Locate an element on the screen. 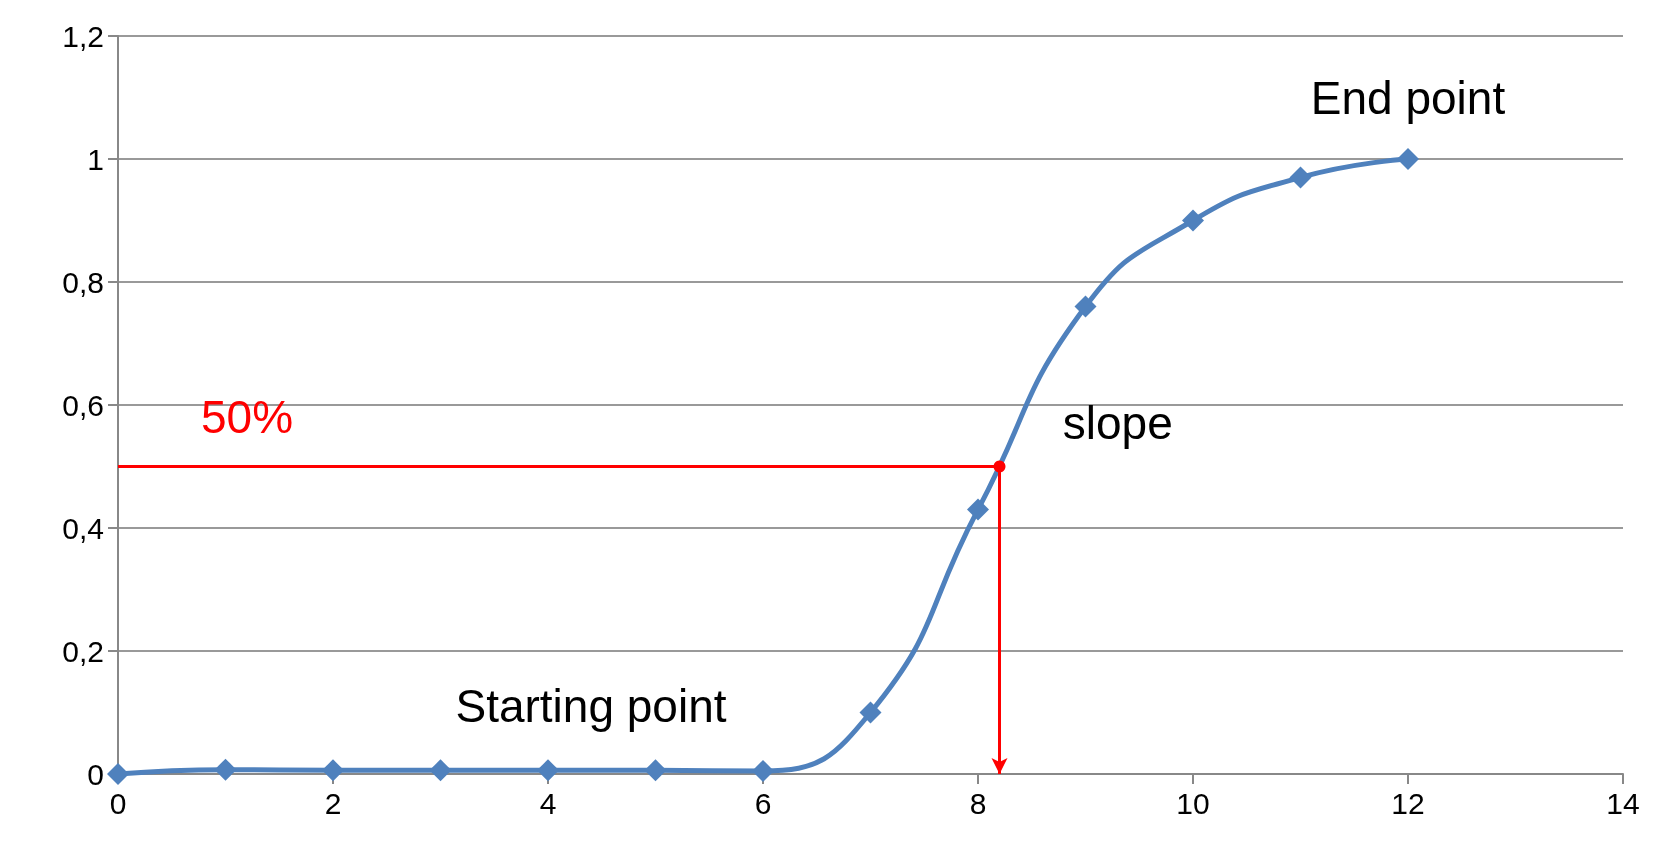 This screenshot has width=1679, height=842. x-tick-label: 0 is located at coordinates (118, 803).